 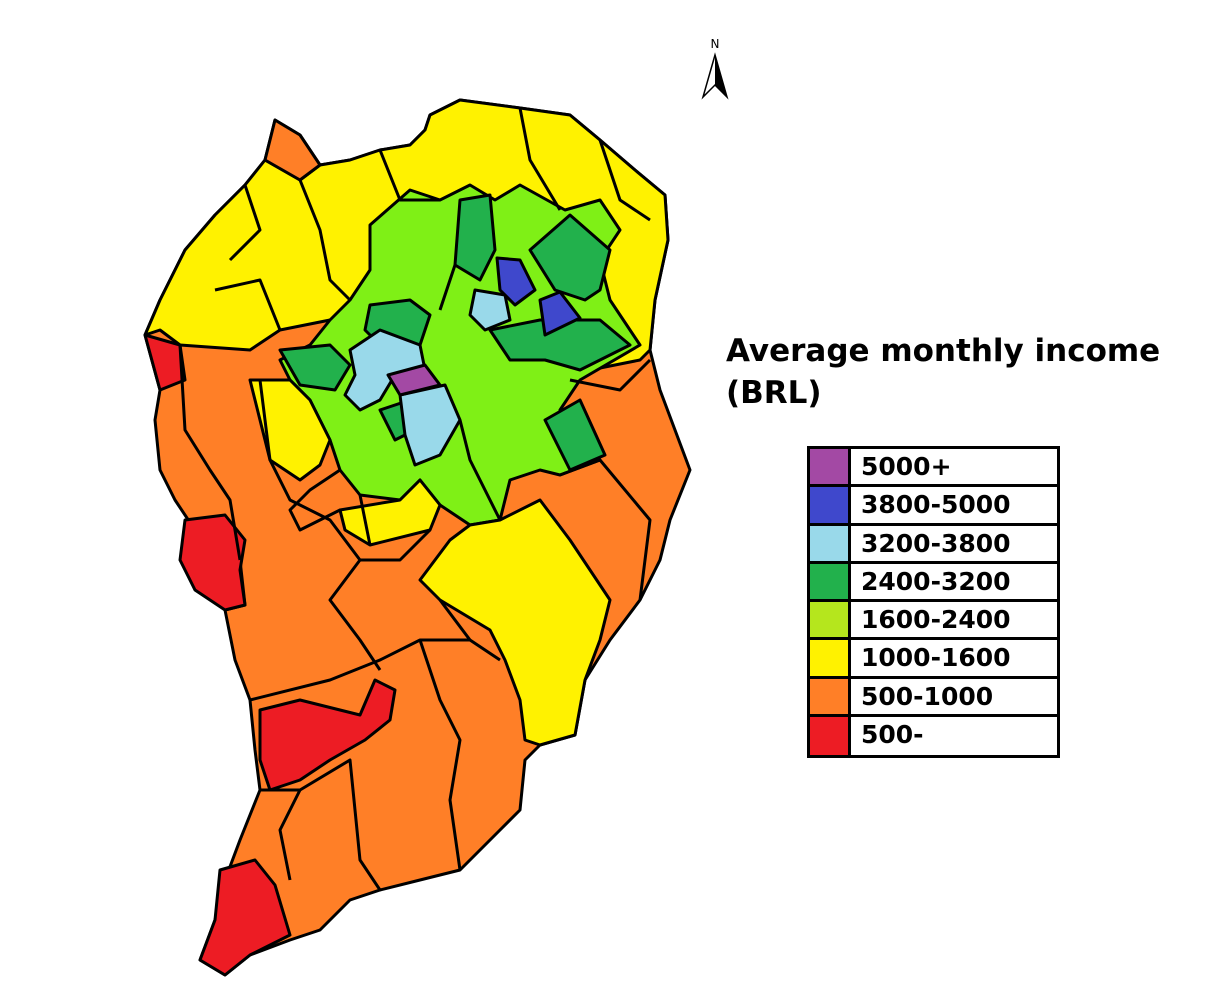 I want to click on legend-row: 2400-3200, so click(x=933, y=583).